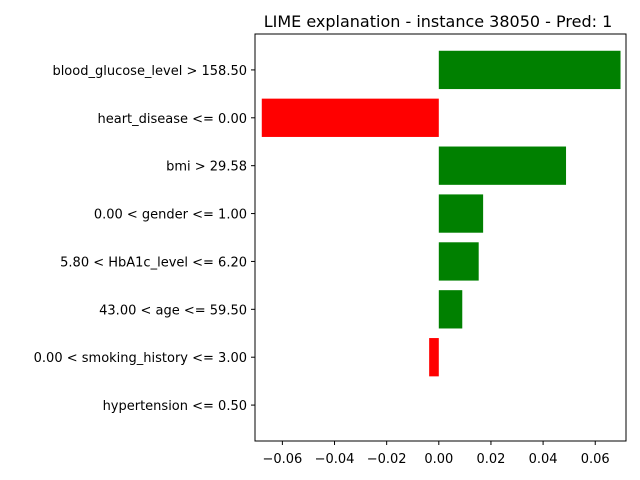 This screenshot has height=480, width=640. What do you see at coordinates (490, 459) in the screenshot?
I see `x-tick-label-4: 0.02` at bounding box center [490, 459].